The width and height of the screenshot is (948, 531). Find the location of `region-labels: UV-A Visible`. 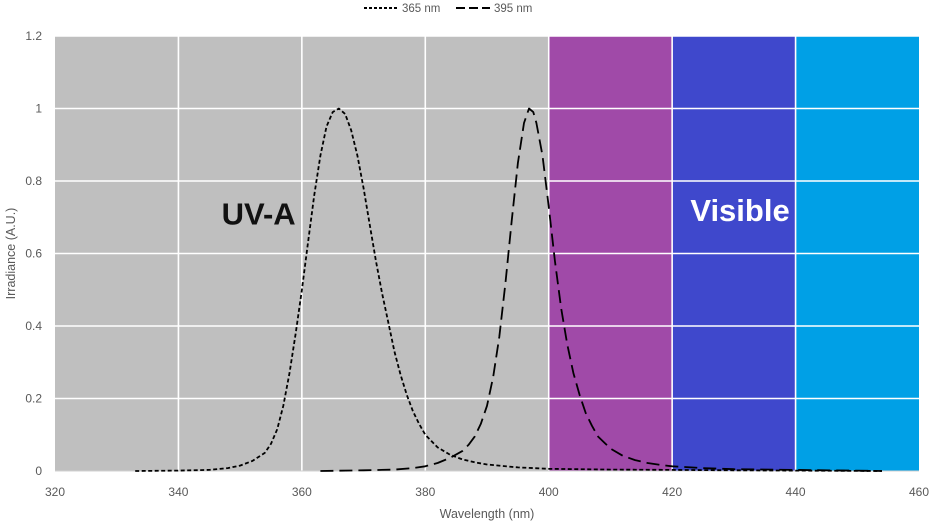

region-labels: UV-A Visible is located at coordinates (506, 212).